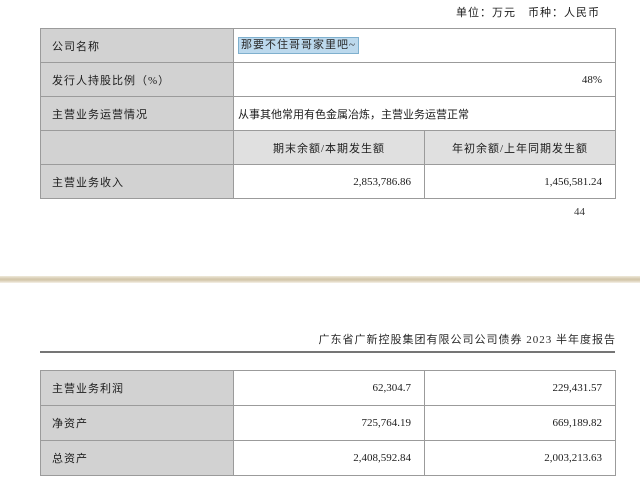 This screenshot has width=640, height=483. What do you see at coordinates (424, 79) in the screenshot?
I see `holding-ratio-value: 48%` at bounding box center [424, 79].